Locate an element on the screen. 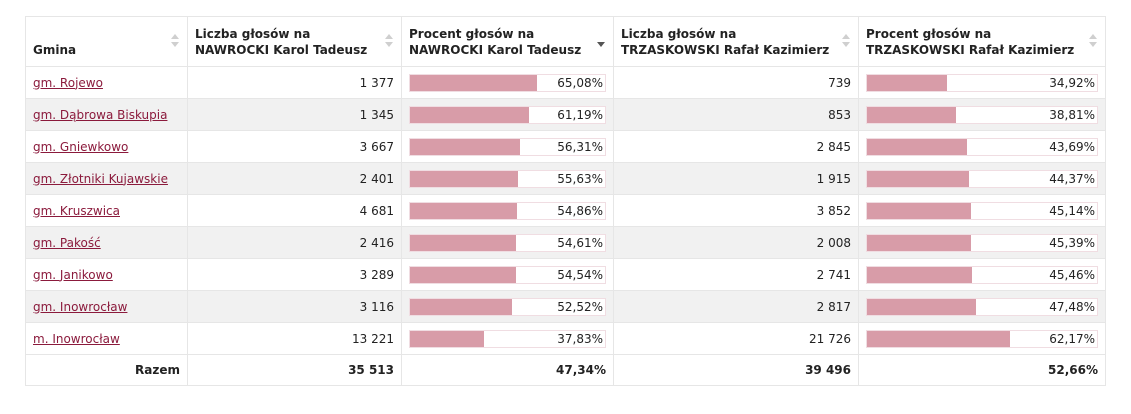  gmina-link: gm. Pakość is located at coordinates (67, 242).